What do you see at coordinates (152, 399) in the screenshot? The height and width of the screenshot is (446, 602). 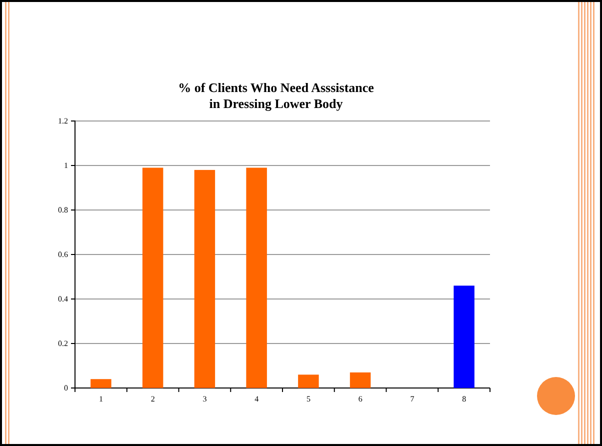 I see `x-tick-label: 2` at bounding box center [152, 399].